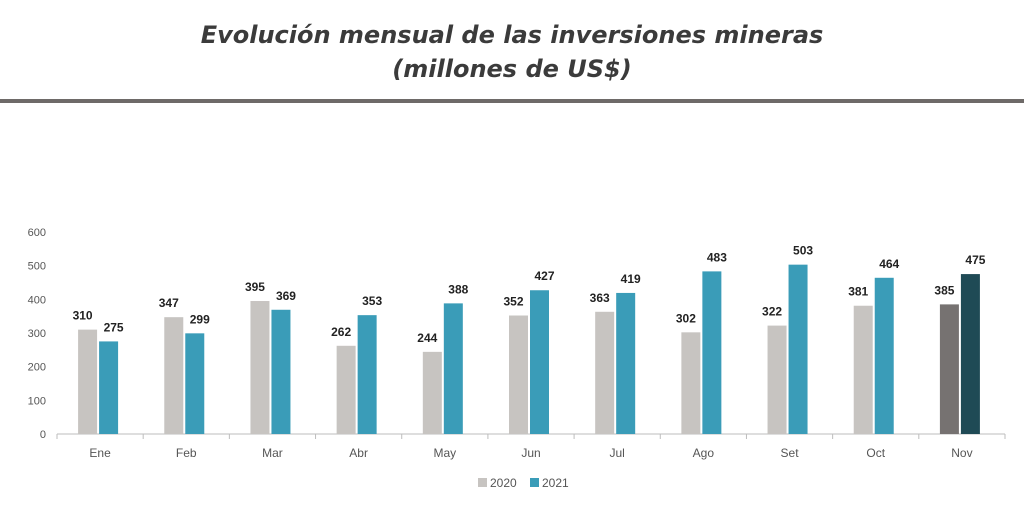  I want to click on bar-2021-Oct, so click(884, 355).